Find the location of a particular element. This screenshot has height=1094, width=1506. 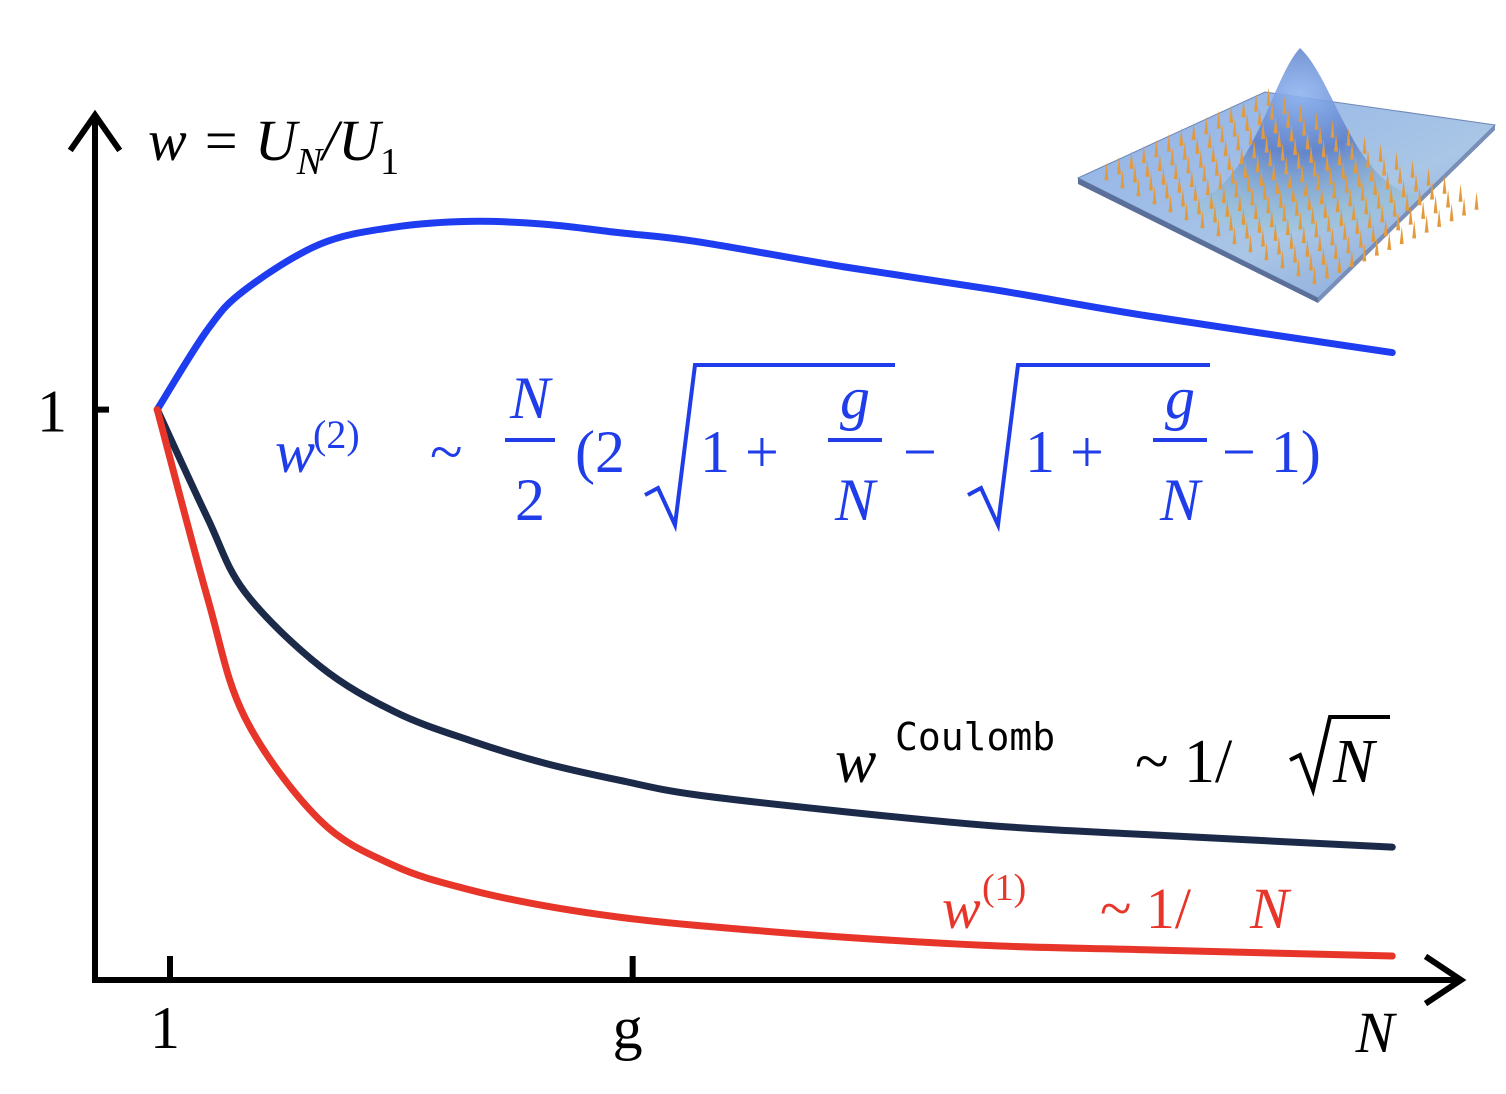

y-axis-label-part: w = U is located at coordinates (224, 140).